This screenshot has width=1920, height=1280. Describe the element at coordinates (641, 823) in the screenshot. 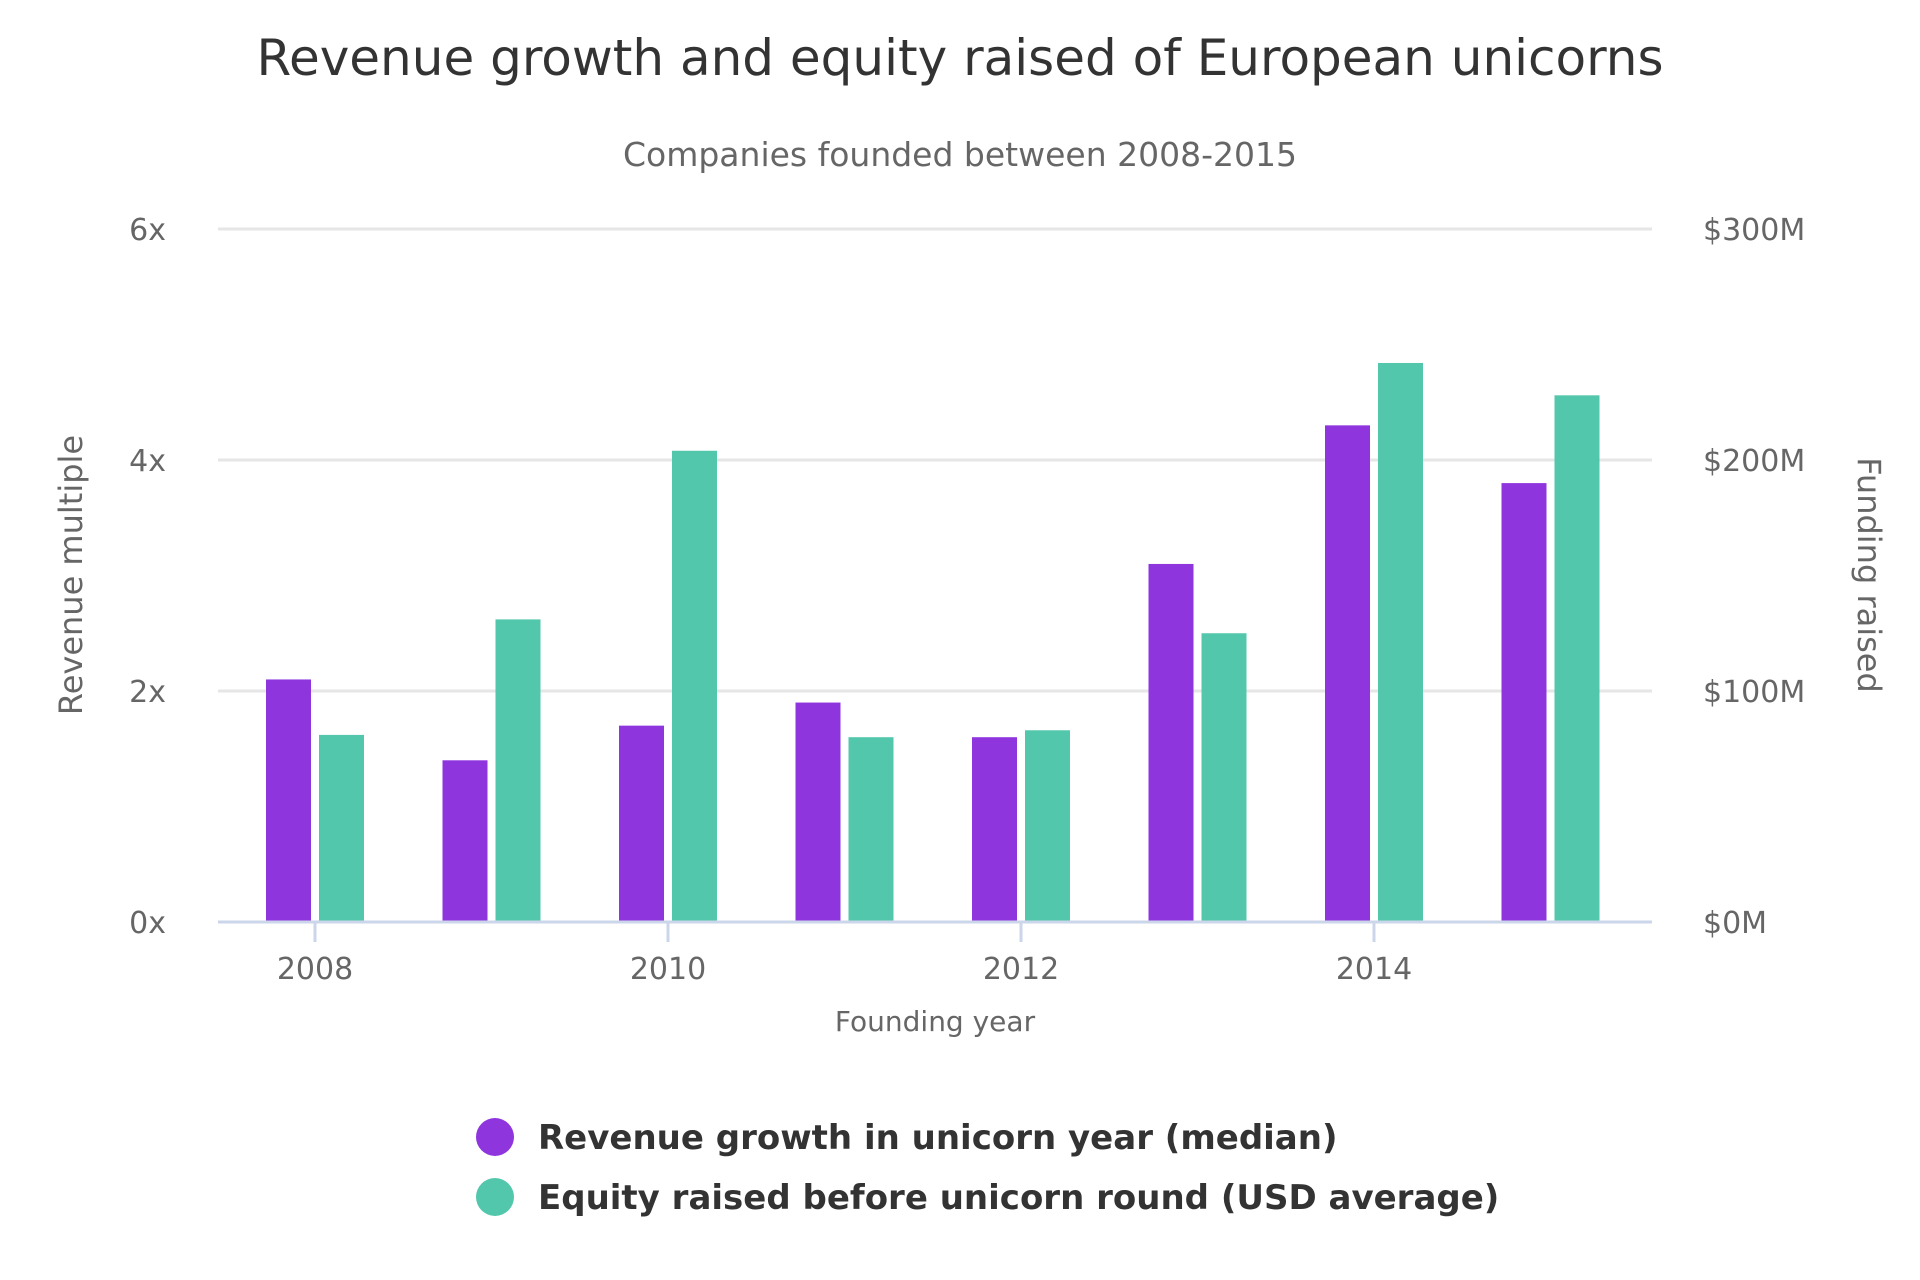

I see `bar-revenue-2010` at that location.